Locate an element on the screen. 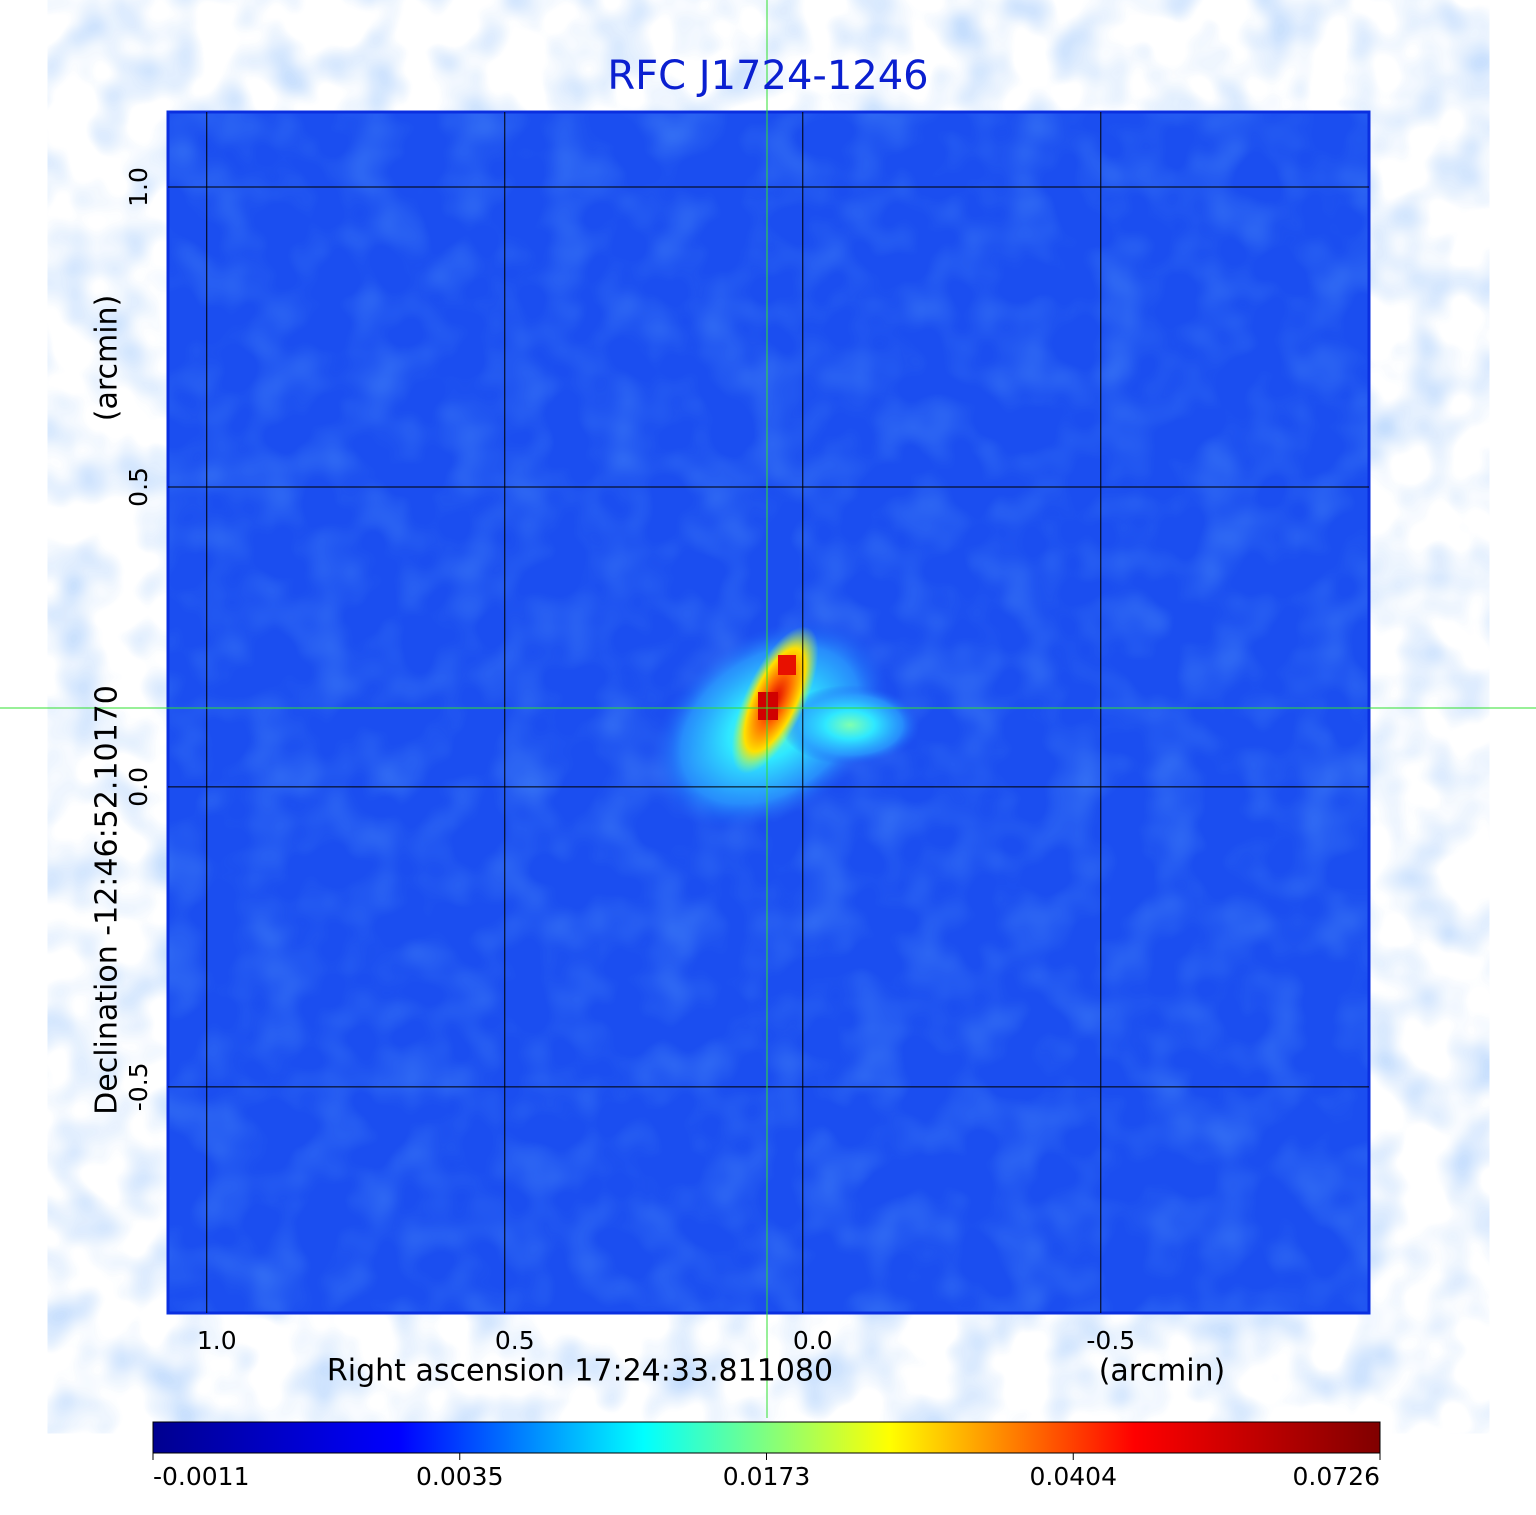 The height and width of the screenshot is (1515, 1536). y-axis-label: Declination -12:46:52.10170 is located at coordinates (107, 900).